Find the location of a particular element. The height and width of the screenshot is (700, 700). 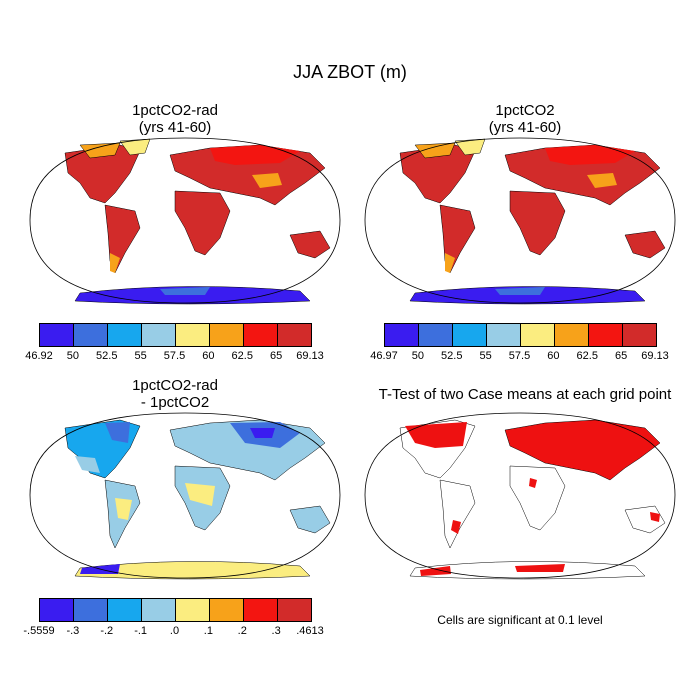

cb2-label-3: 55 is located at coordinates (485, 356).